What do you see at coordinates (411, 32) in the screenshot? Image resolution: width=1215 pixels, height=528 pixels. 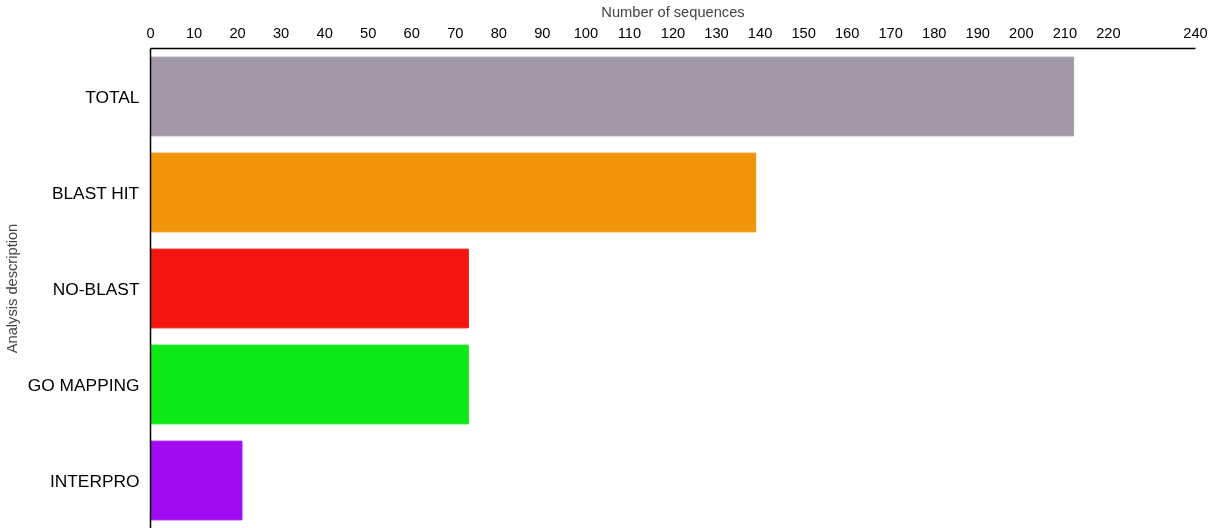 I see `x-tick-label: 60` at bounding box center [411, 32].